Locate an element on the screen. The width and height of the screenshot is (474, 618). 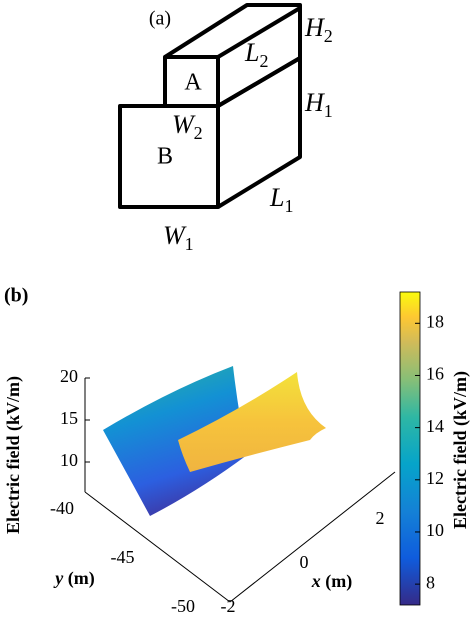
x-tick-label: 2 is located at coordinates (380, 518).